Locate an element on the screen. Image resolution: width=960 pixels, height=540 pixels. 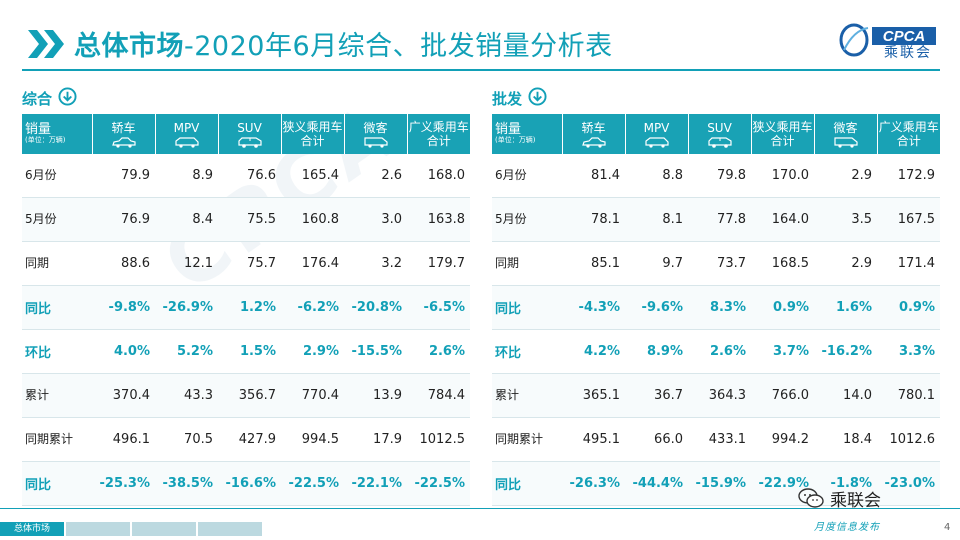
value-cell: -38.5% is located at coordinates (186, 483).